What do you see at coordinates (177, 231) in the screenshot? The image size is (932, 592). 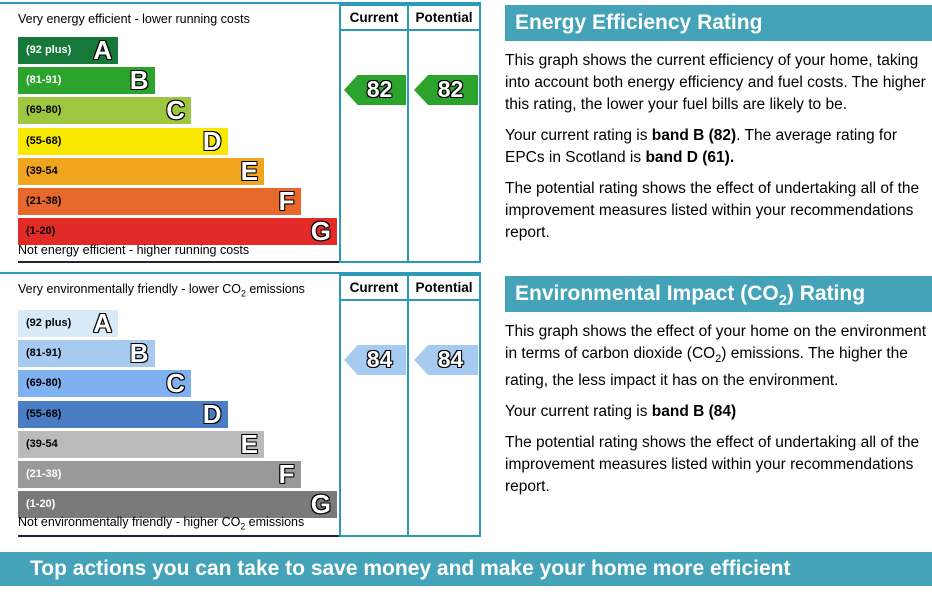 I see `energy-efficiency-band-g: (1-20) G` at bounding box center [177, 231].